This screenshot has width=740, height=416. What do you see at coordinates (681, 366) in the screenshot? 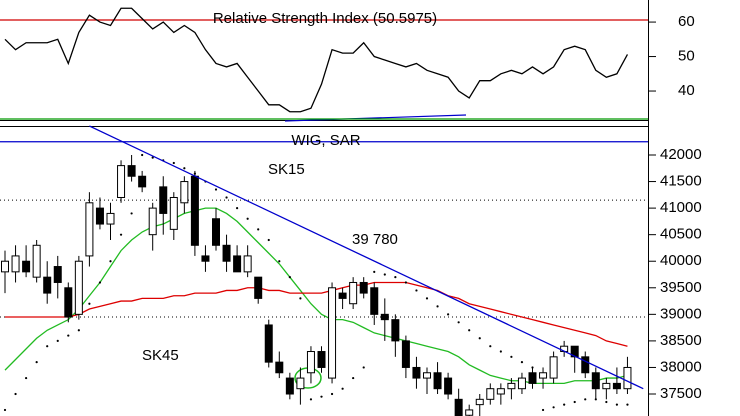
I see `y-tick-label: 38000` at bounding box center [681, 366].